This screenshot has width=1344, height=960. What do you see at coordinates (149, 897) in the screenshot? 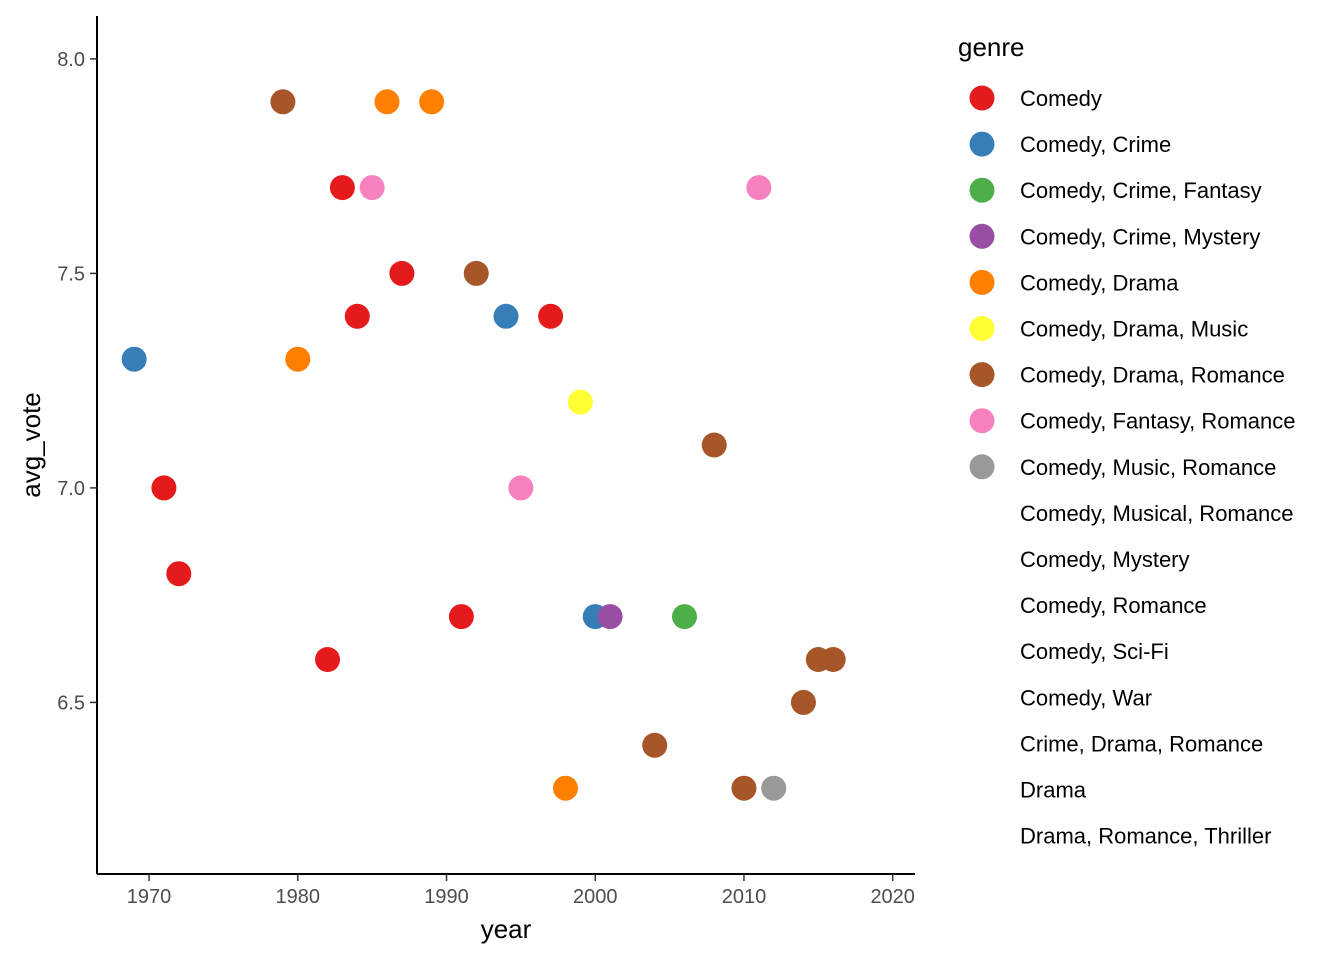
I see `x-tick-label: 1970` at bounding box center [149, 897].